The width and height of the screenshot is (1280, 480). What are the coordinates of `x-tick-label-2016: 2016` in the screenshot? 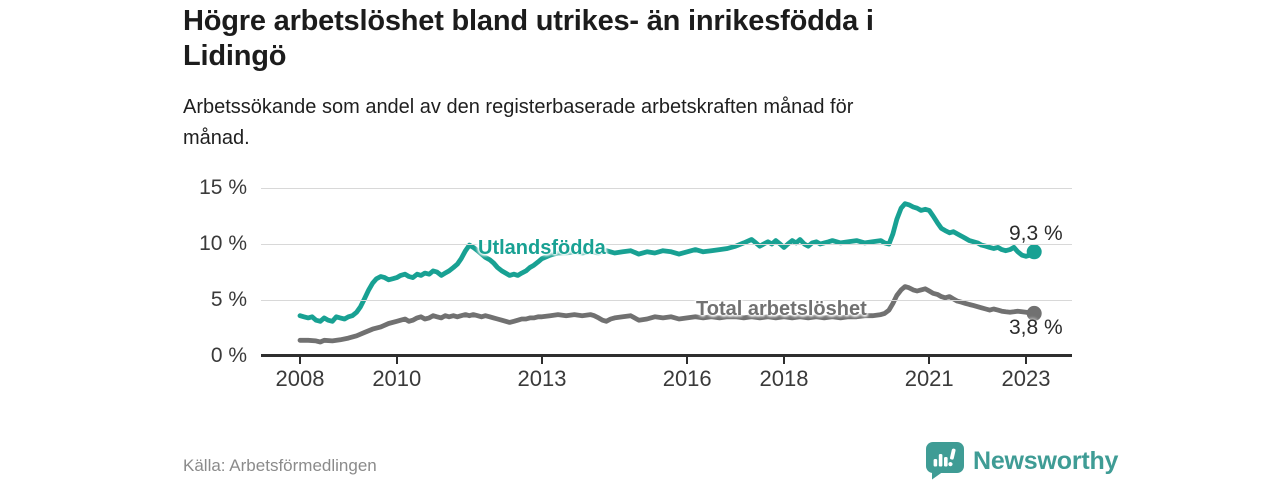 It's located at (687, 378).